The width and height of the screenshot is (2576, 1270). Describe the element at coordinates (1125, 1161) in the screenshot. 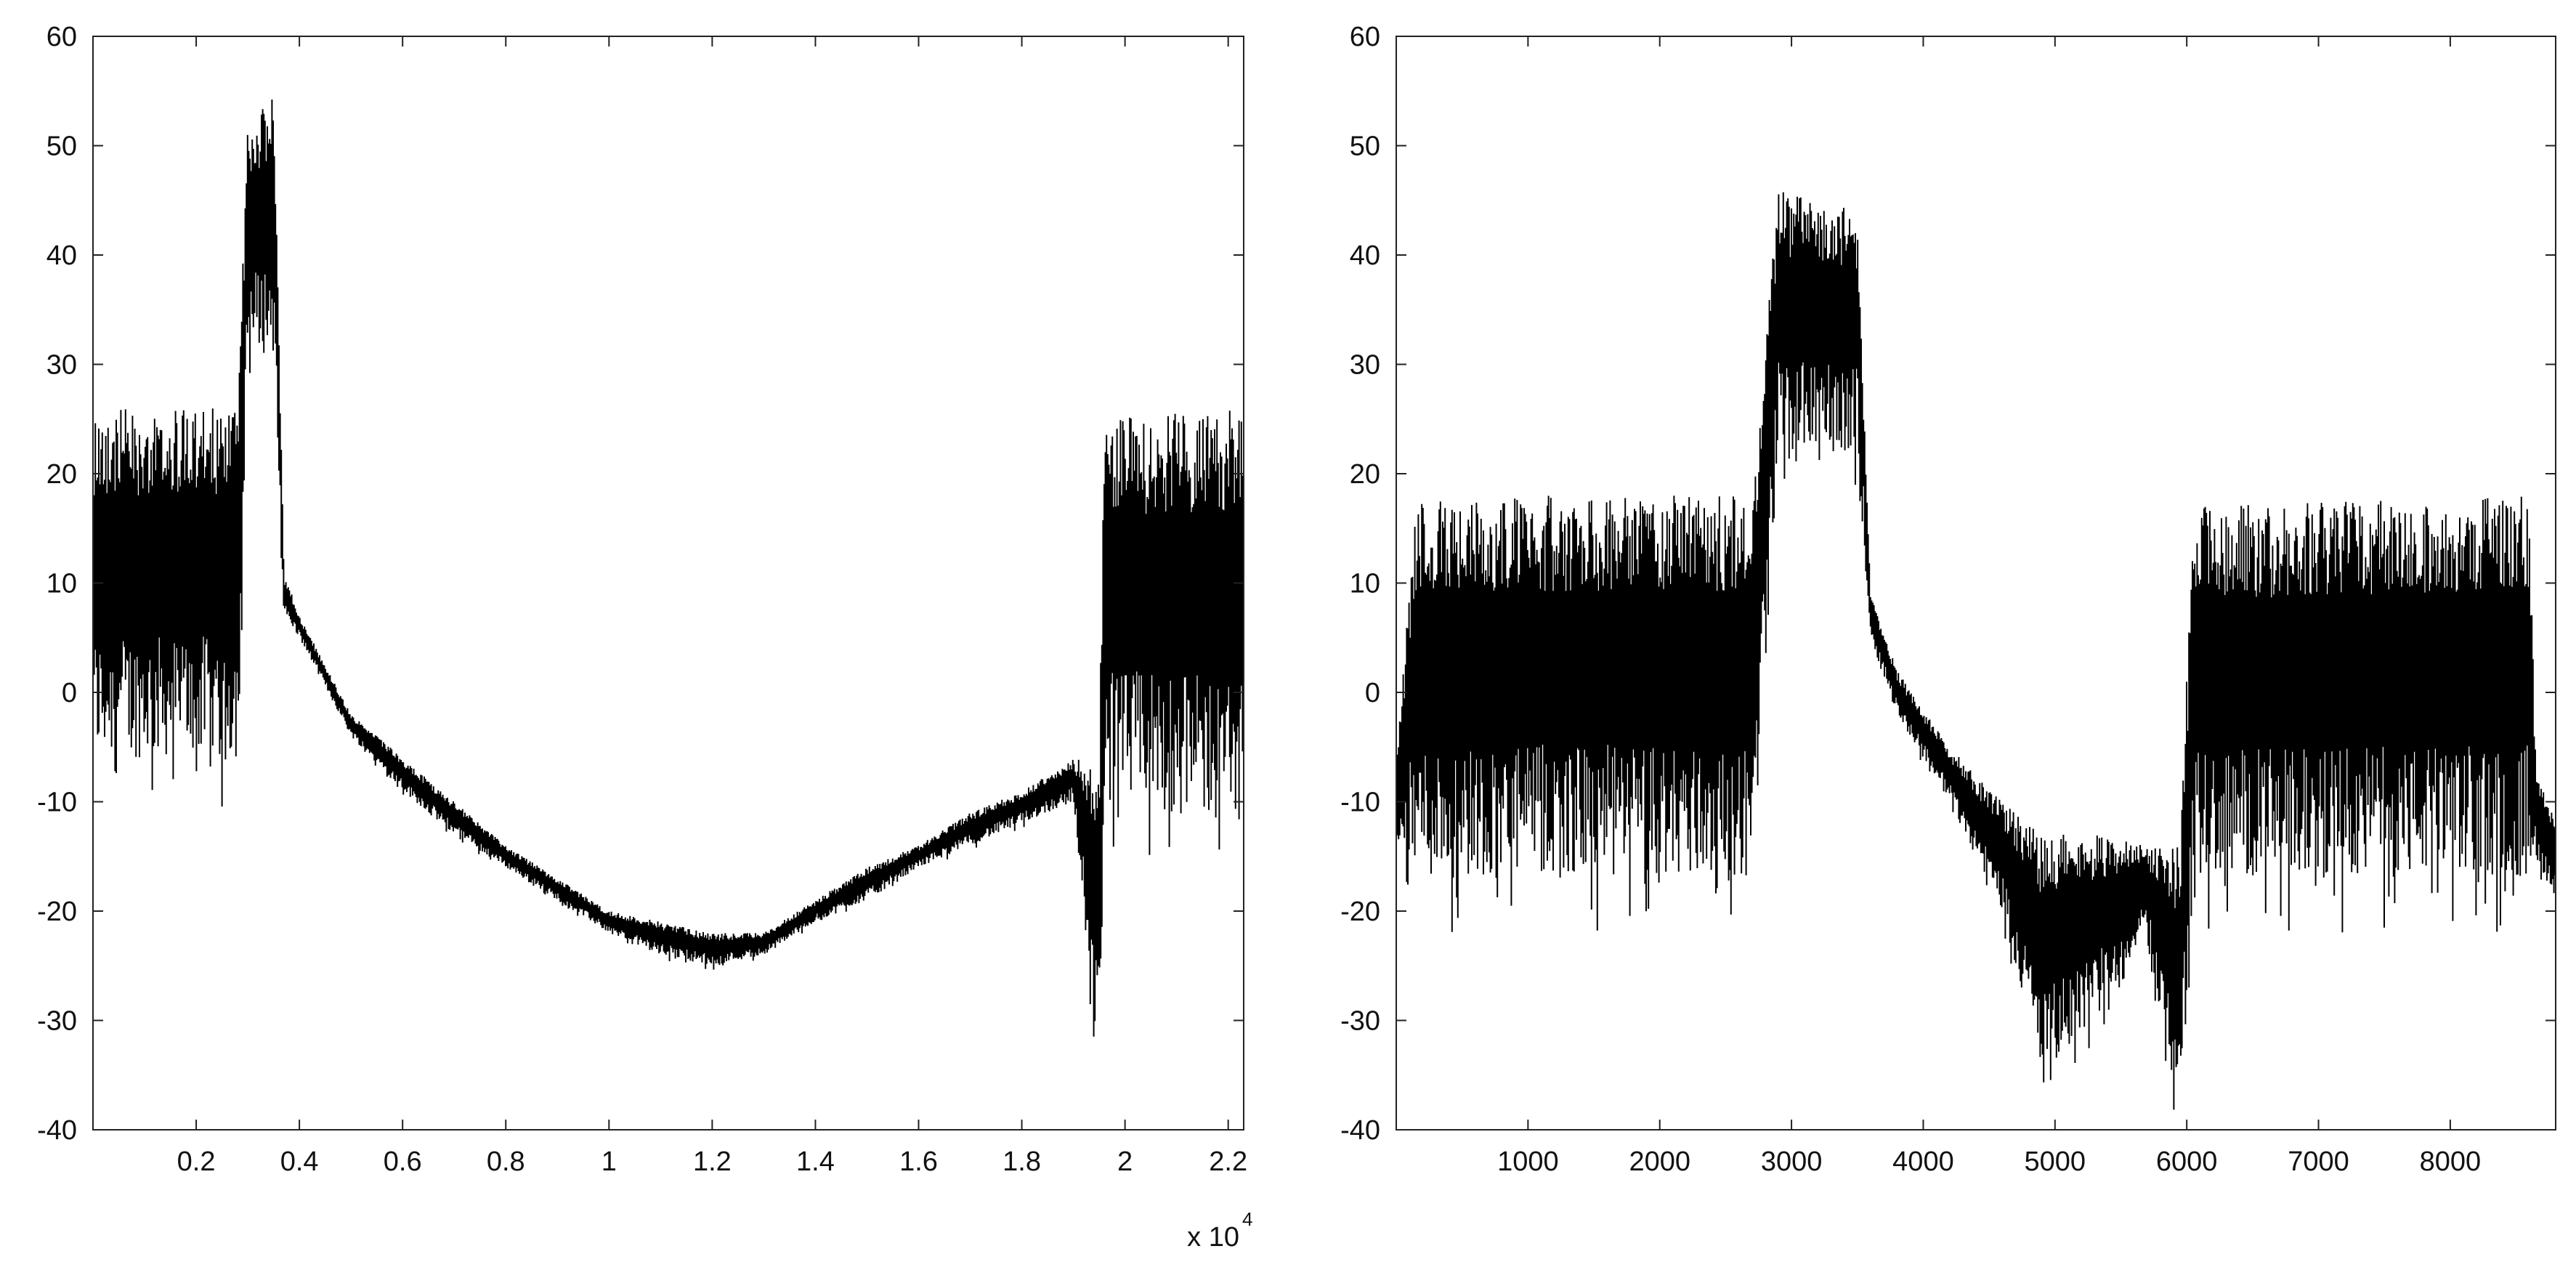

I see `x-tick-label: 2` at that location.